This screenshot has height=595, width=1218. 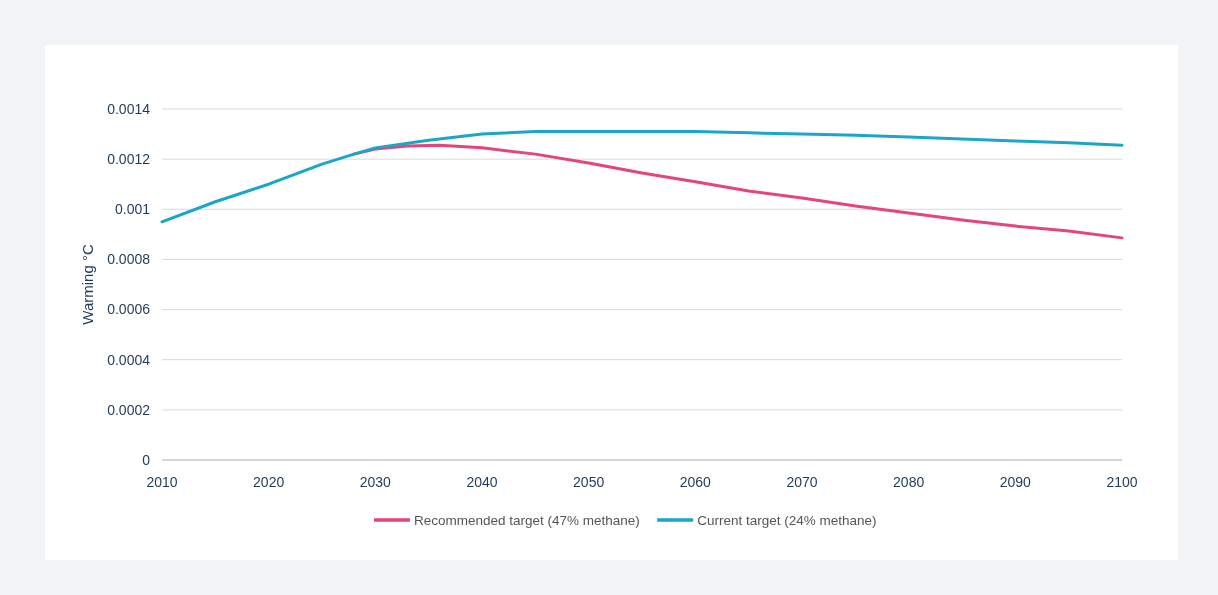 I want to click on x-tick-label: 2030, so click(x=375, y=482).